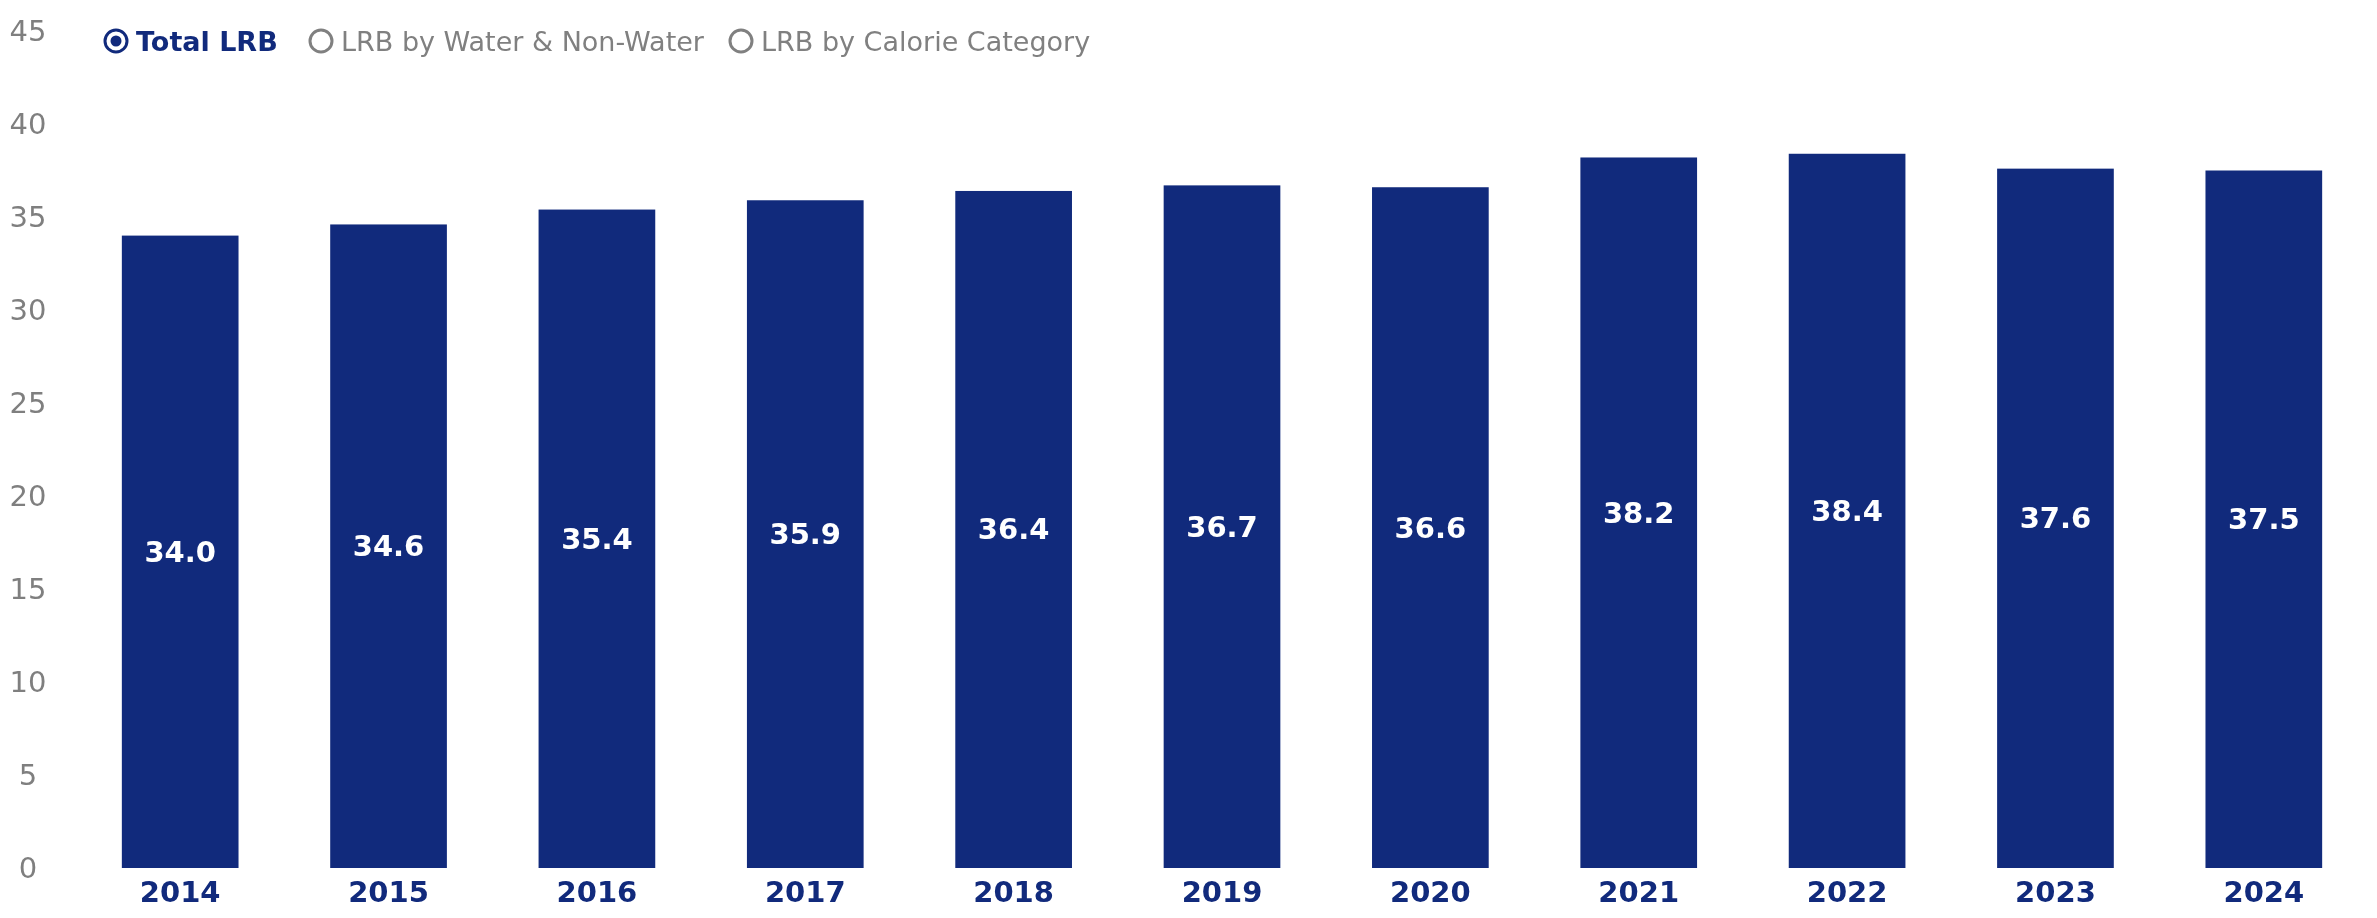 The width and height of the screenshot is (2377, 918). I want to click on y-tick-label: 10, so click(28, 682).